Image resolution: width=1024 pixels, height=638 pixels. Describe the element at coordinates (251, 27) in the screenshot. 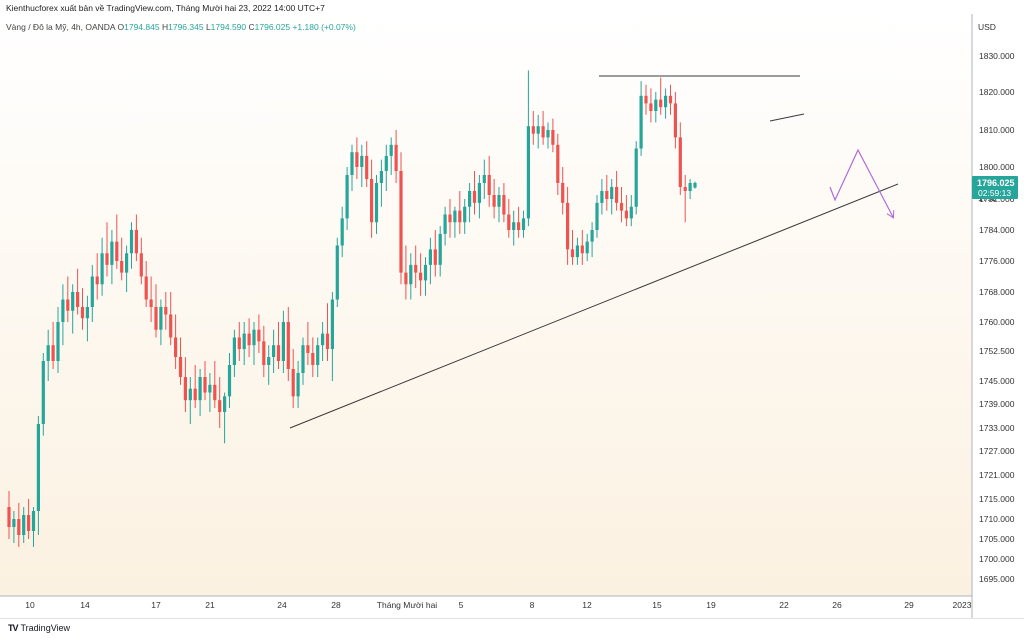

I see `close-label: C` at that location.